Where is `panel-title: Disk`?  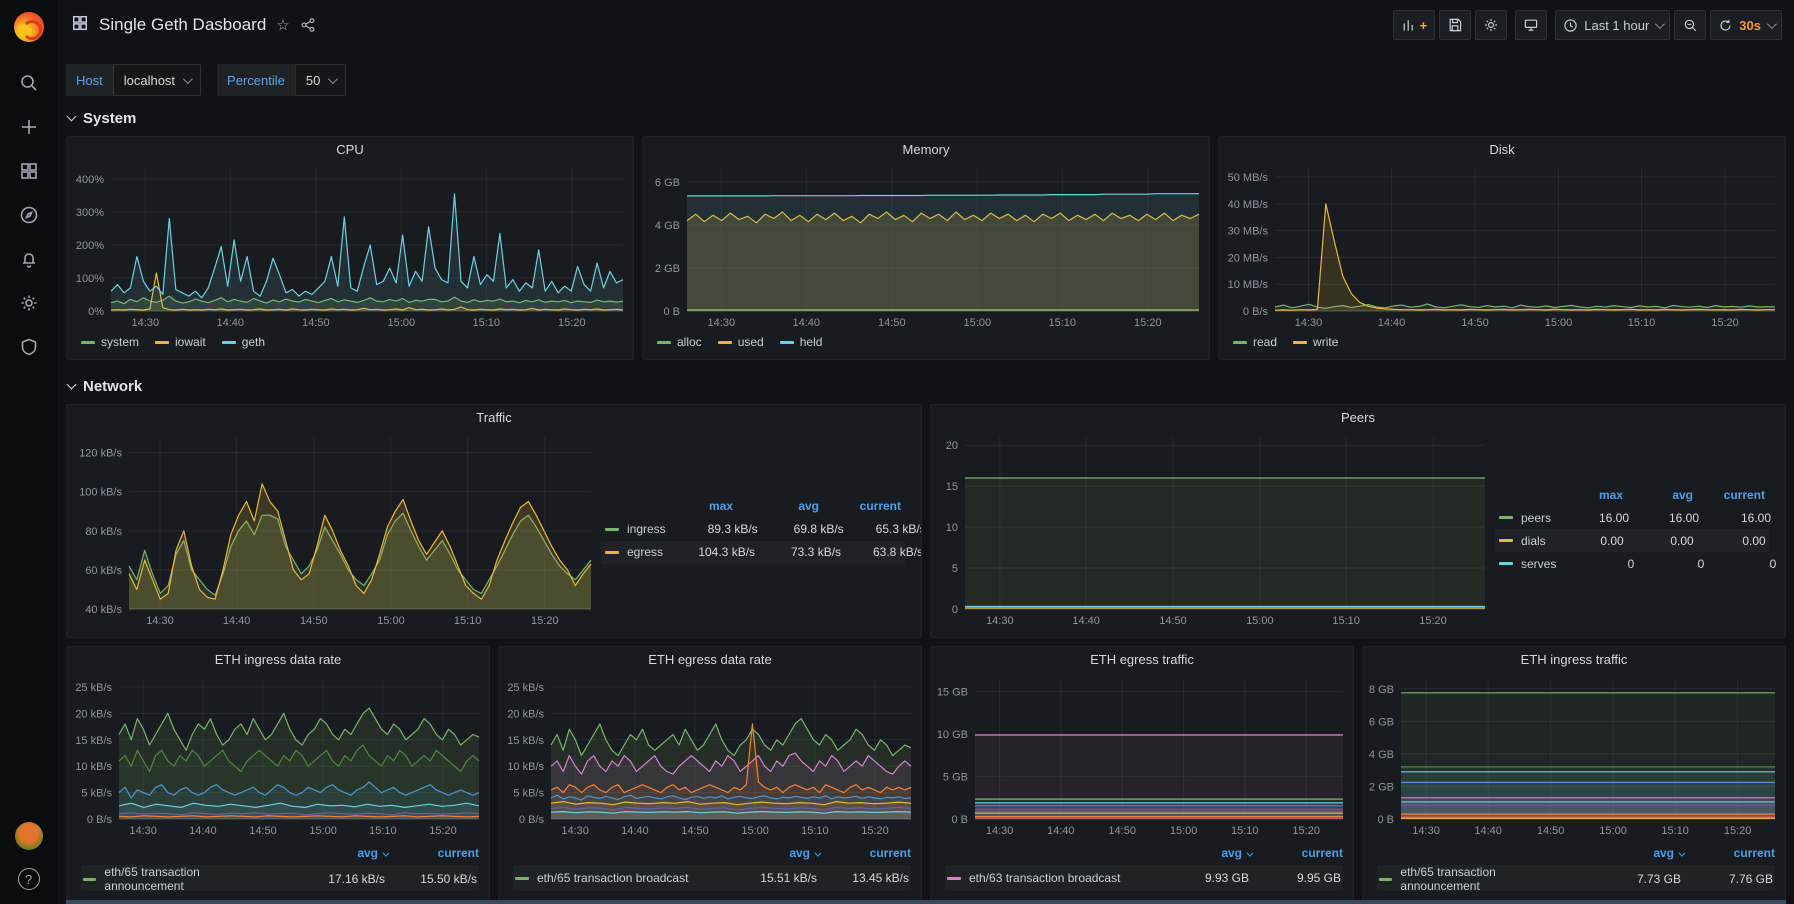
panel-title: Disk is located at coordinates (1502, 149).